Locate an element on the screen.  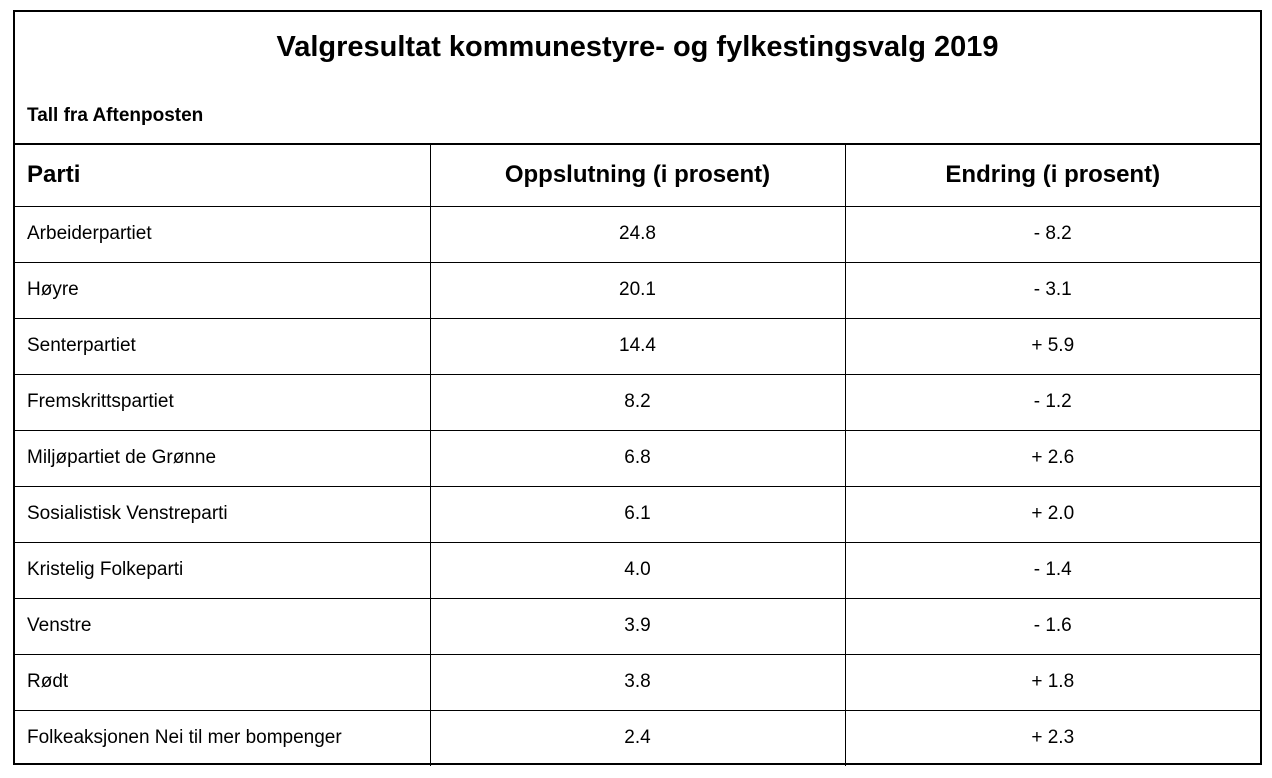
table-cell: Sosialistisk Venstreparti is located at coordinates (223, 514).